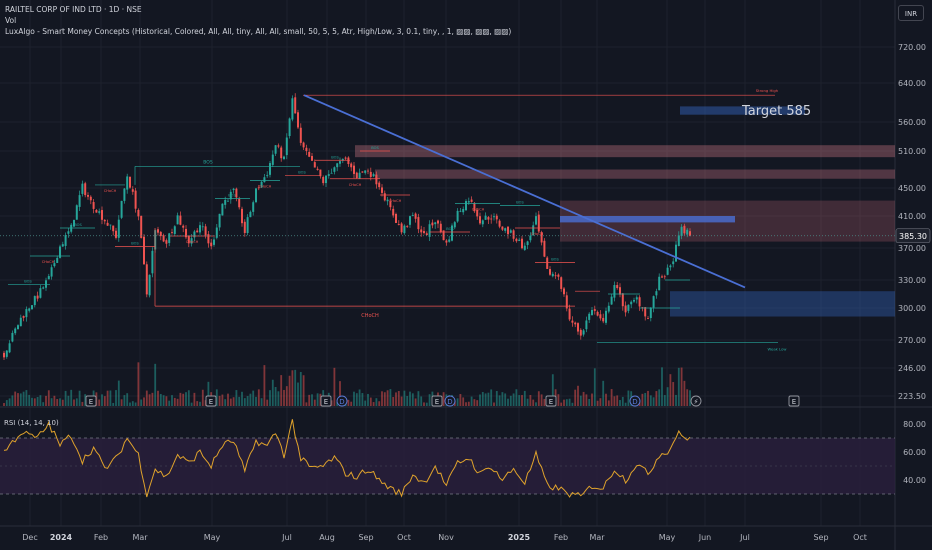  What do you see at coordinates (61, 537) in the screenshot?
I see `time-tick-label: 2024` at bounding box center [61, 537].